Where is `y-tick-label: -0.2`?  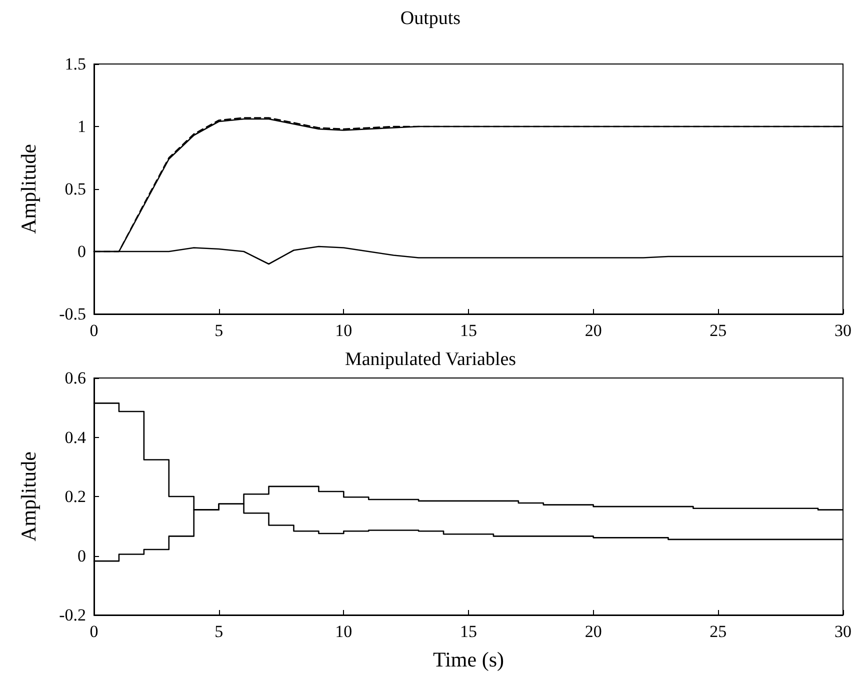
y-tick-label: -0.2 is located at coordinates (72, 615).